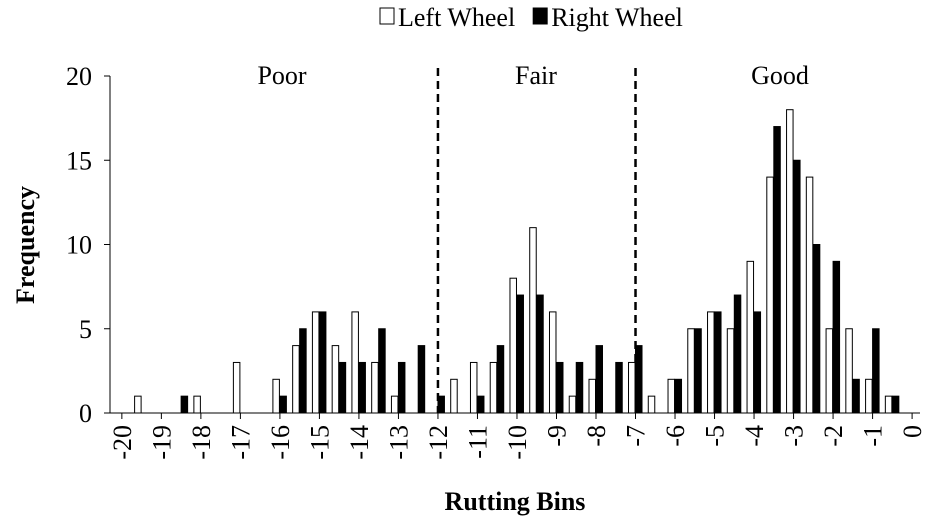 Image resolution: width=933 pixels, height=527 pixels. Describe the element at coordinates (715, 436) in the screenshot. I see `x-tick-label: -5` at that location.